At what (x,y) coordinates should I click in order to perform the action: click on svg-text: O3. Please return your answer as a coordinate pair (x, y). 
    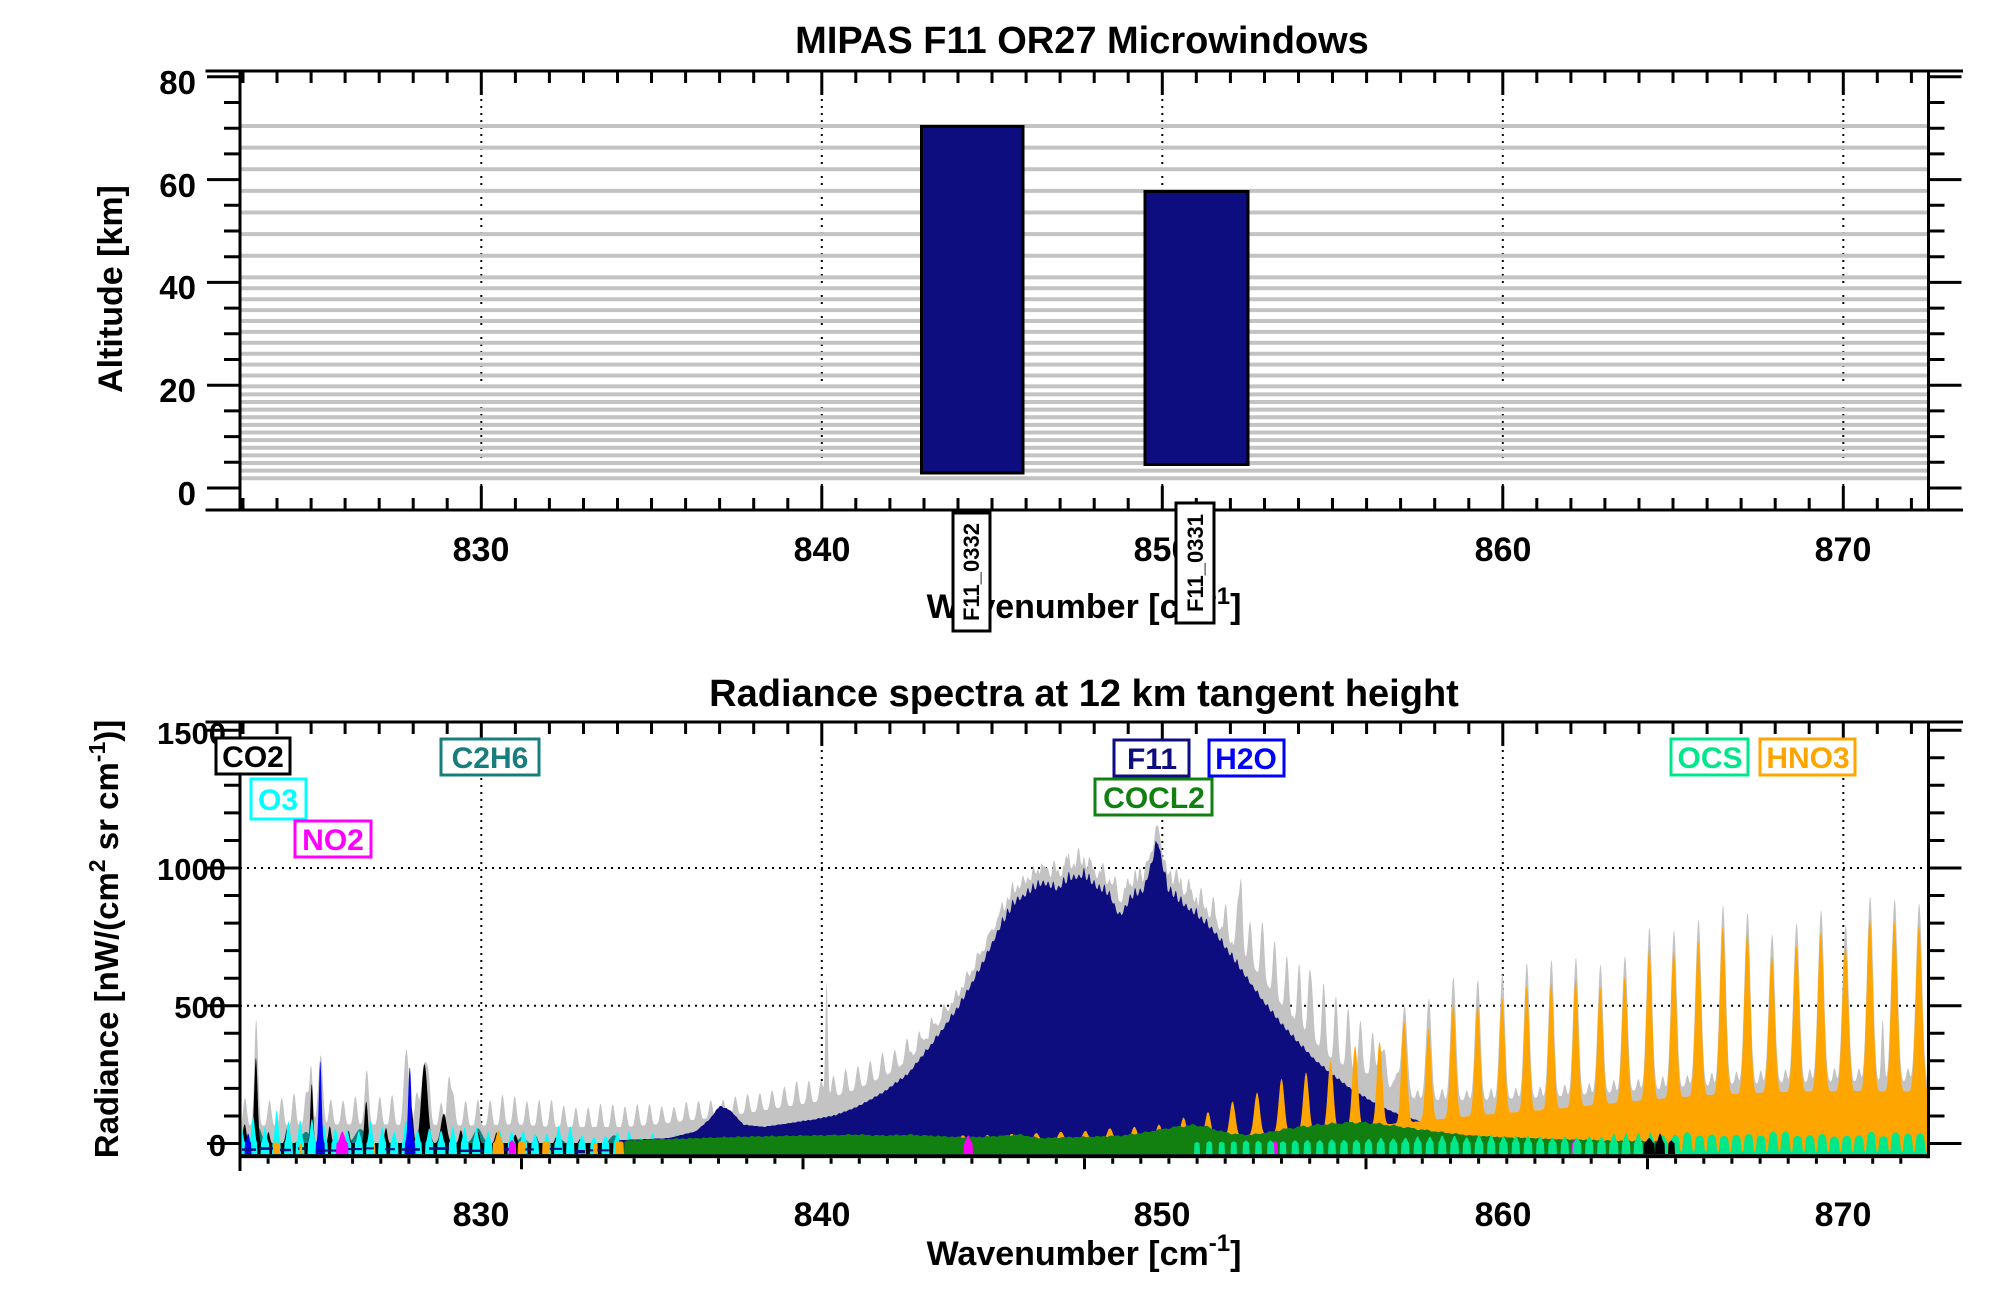
    Looking at the image, I should click on (278, 800).